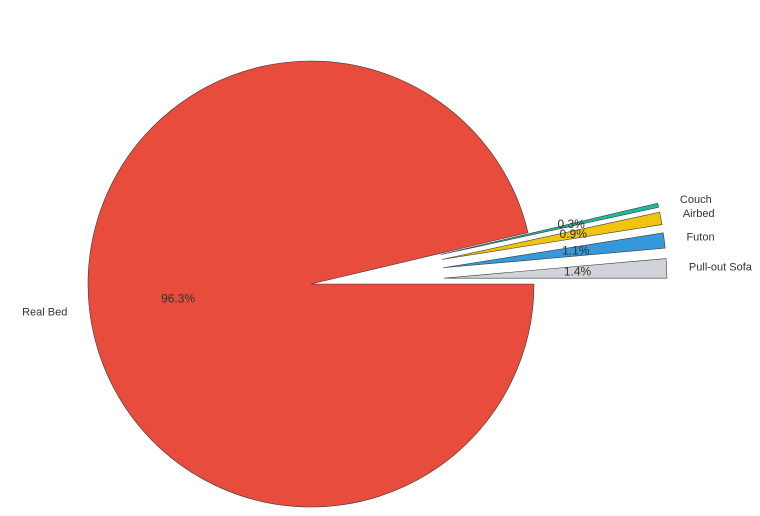  What do you see at coordinates (578, 271) in the screenshot?
I see `percent-label-pull-out-sofa: 1.4%` at bounding box center [578, 271].